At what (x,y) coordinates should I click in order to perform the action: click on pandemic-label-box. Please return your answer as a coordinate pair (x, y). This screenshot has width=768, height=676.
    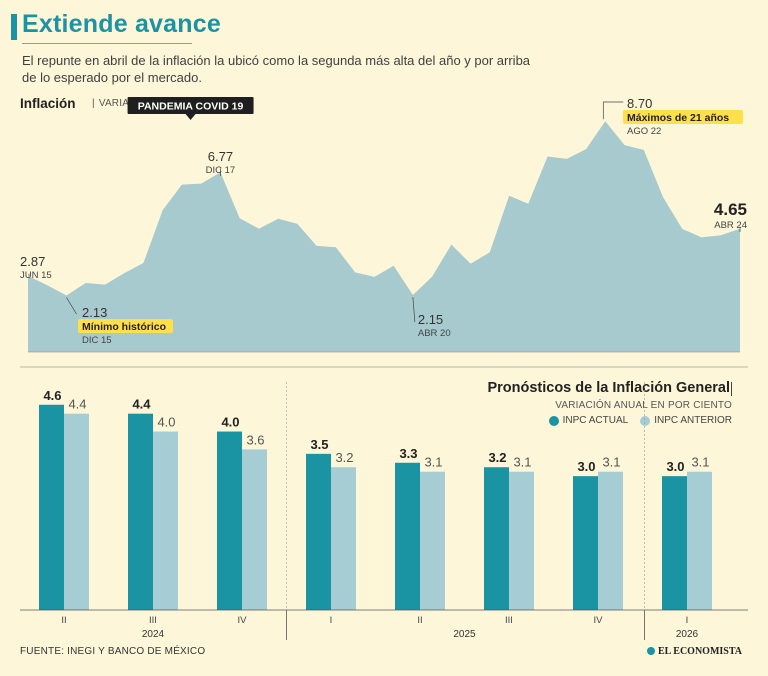
    Looking at the image, I should click on (190, 105).